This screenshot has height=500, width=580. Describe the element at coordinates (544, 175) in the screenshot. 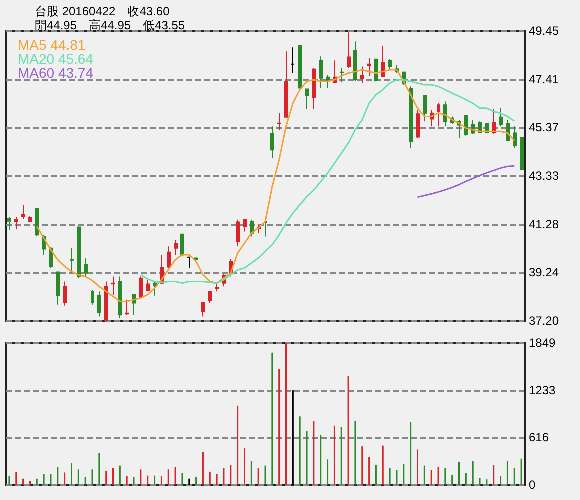

I see `y-tick-label: 43.33` at that location.